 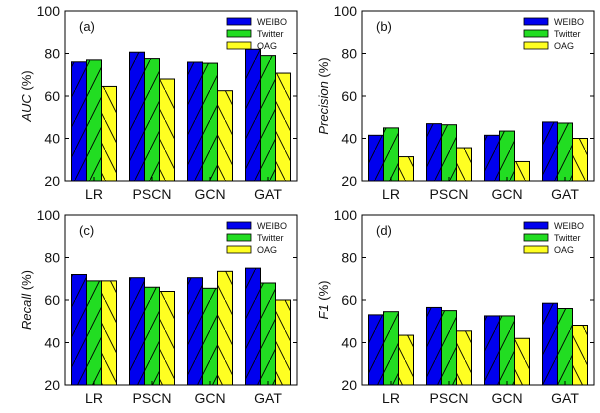 What do you see at coordinates (86, 230) in the screenshot?
I see `panel-label: (c)` at bounding box center [86, 230].